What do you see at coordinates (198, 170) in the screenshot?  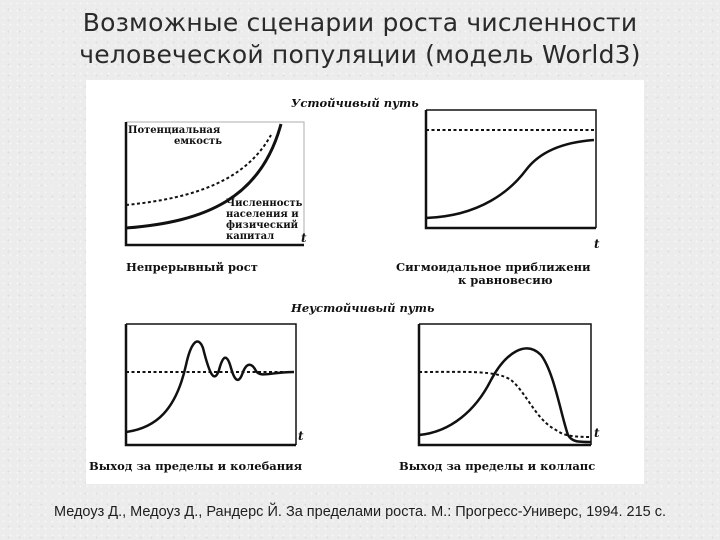 I see `capacity-curve` at bounding box center [198, 170].